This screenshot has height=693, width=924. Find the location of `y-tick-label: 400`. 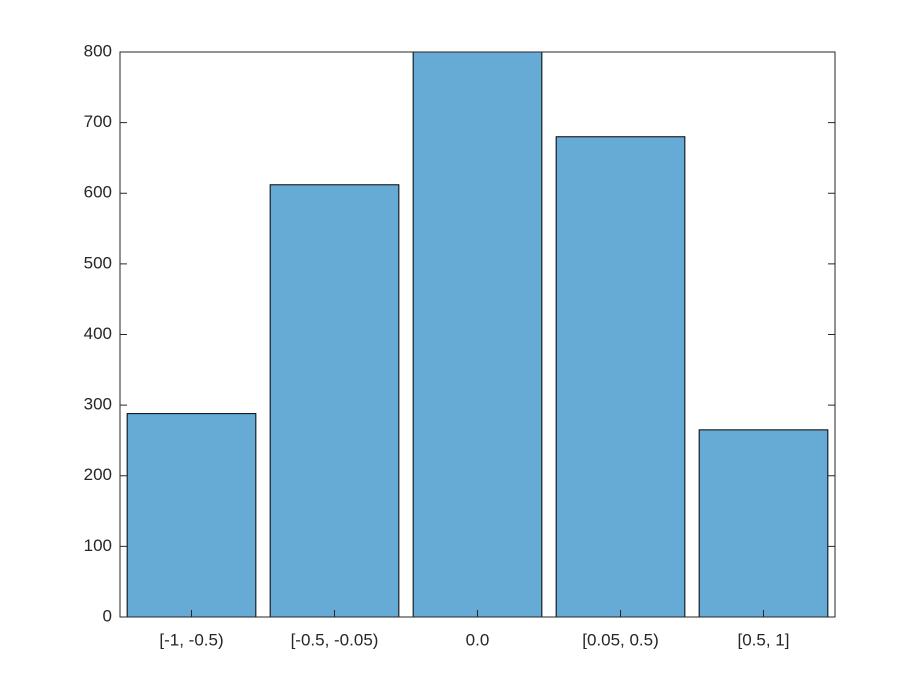

y-tick-label: 400 is located at coordinates (98, 333).